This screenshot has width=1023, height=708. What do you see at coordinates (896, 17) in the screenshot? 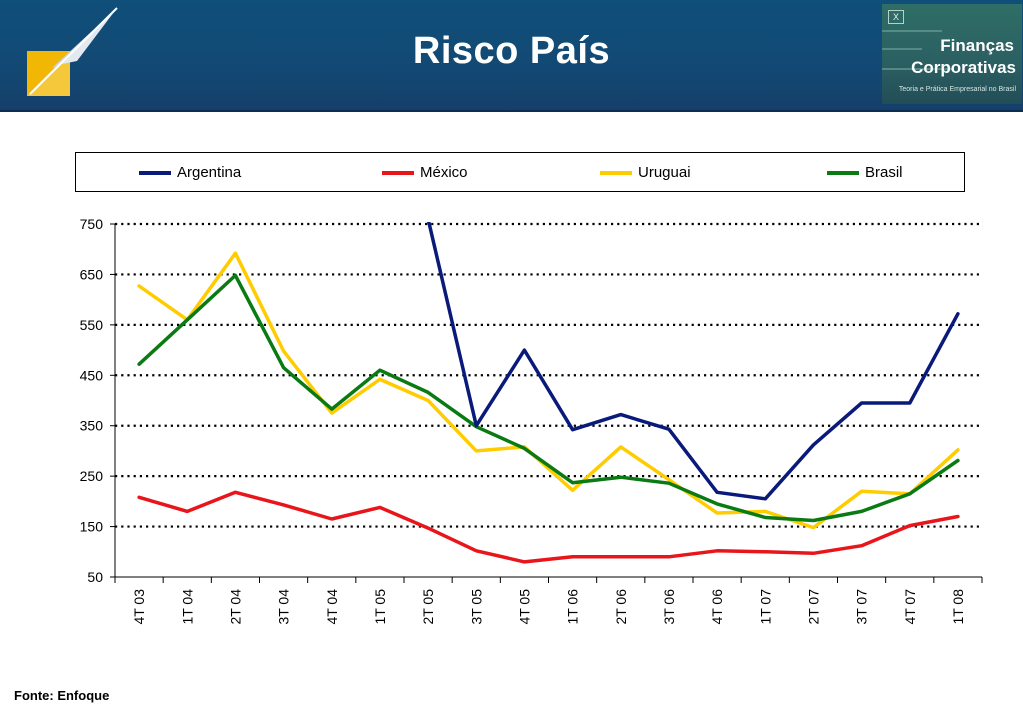
I see `book-icon: X` at bounding box center [896, 17].